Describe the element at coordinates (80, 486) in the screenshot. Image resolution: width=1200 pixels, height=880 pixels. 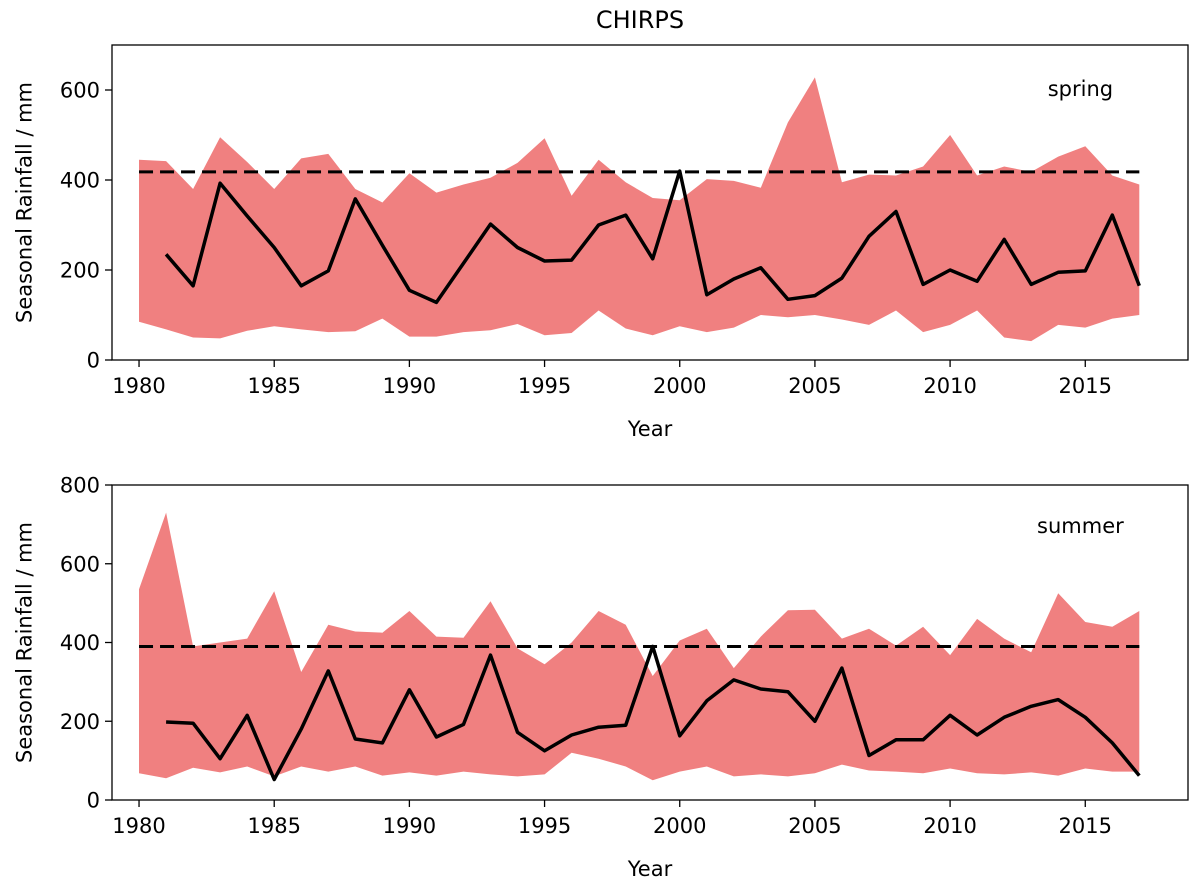
I see `y-tick-label: 800` at that location.